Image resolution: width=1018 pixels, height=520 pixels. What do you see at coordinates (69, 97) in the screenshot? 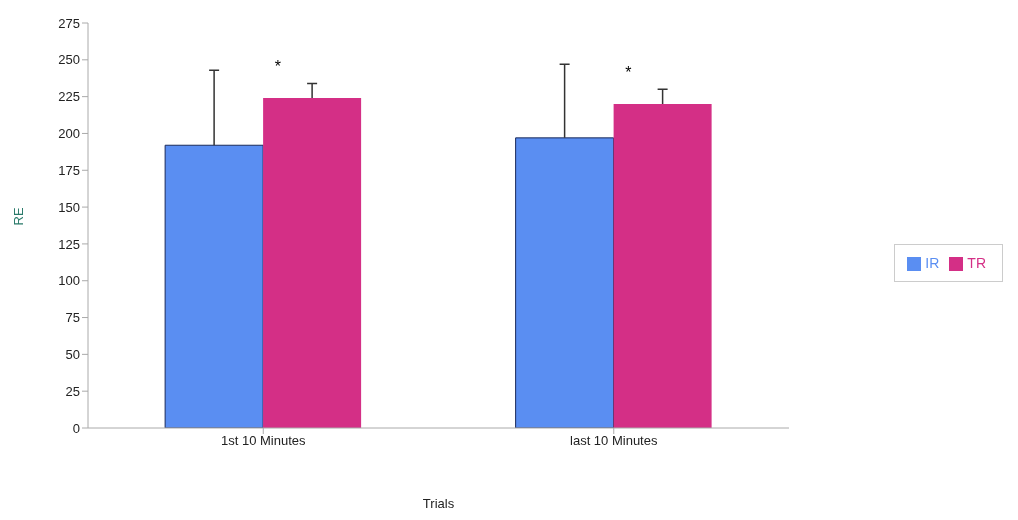
I see `y-tick-label: 225` at bounding box center [69, 97].